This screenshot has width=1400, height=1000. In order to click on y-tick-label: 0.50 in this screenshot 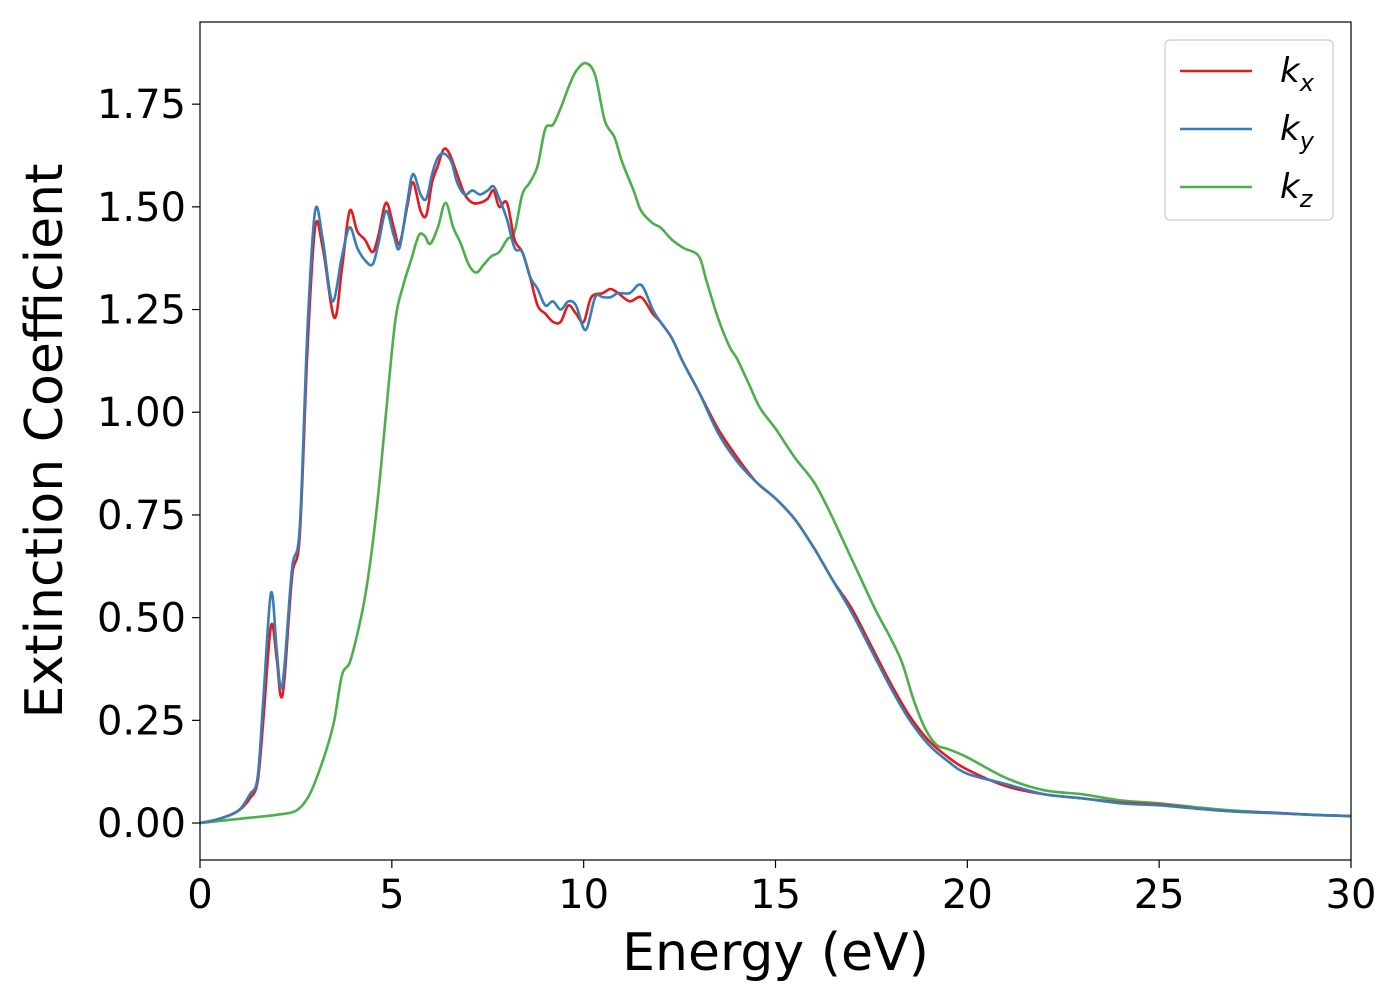, I will do `click(141, 619)`.